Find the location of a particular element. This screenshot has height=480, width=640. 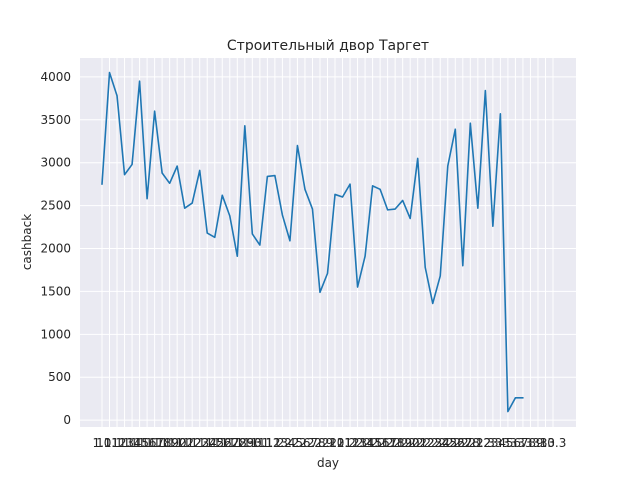

x-tick-label: 28.1 is located at coordinates (244, 443).